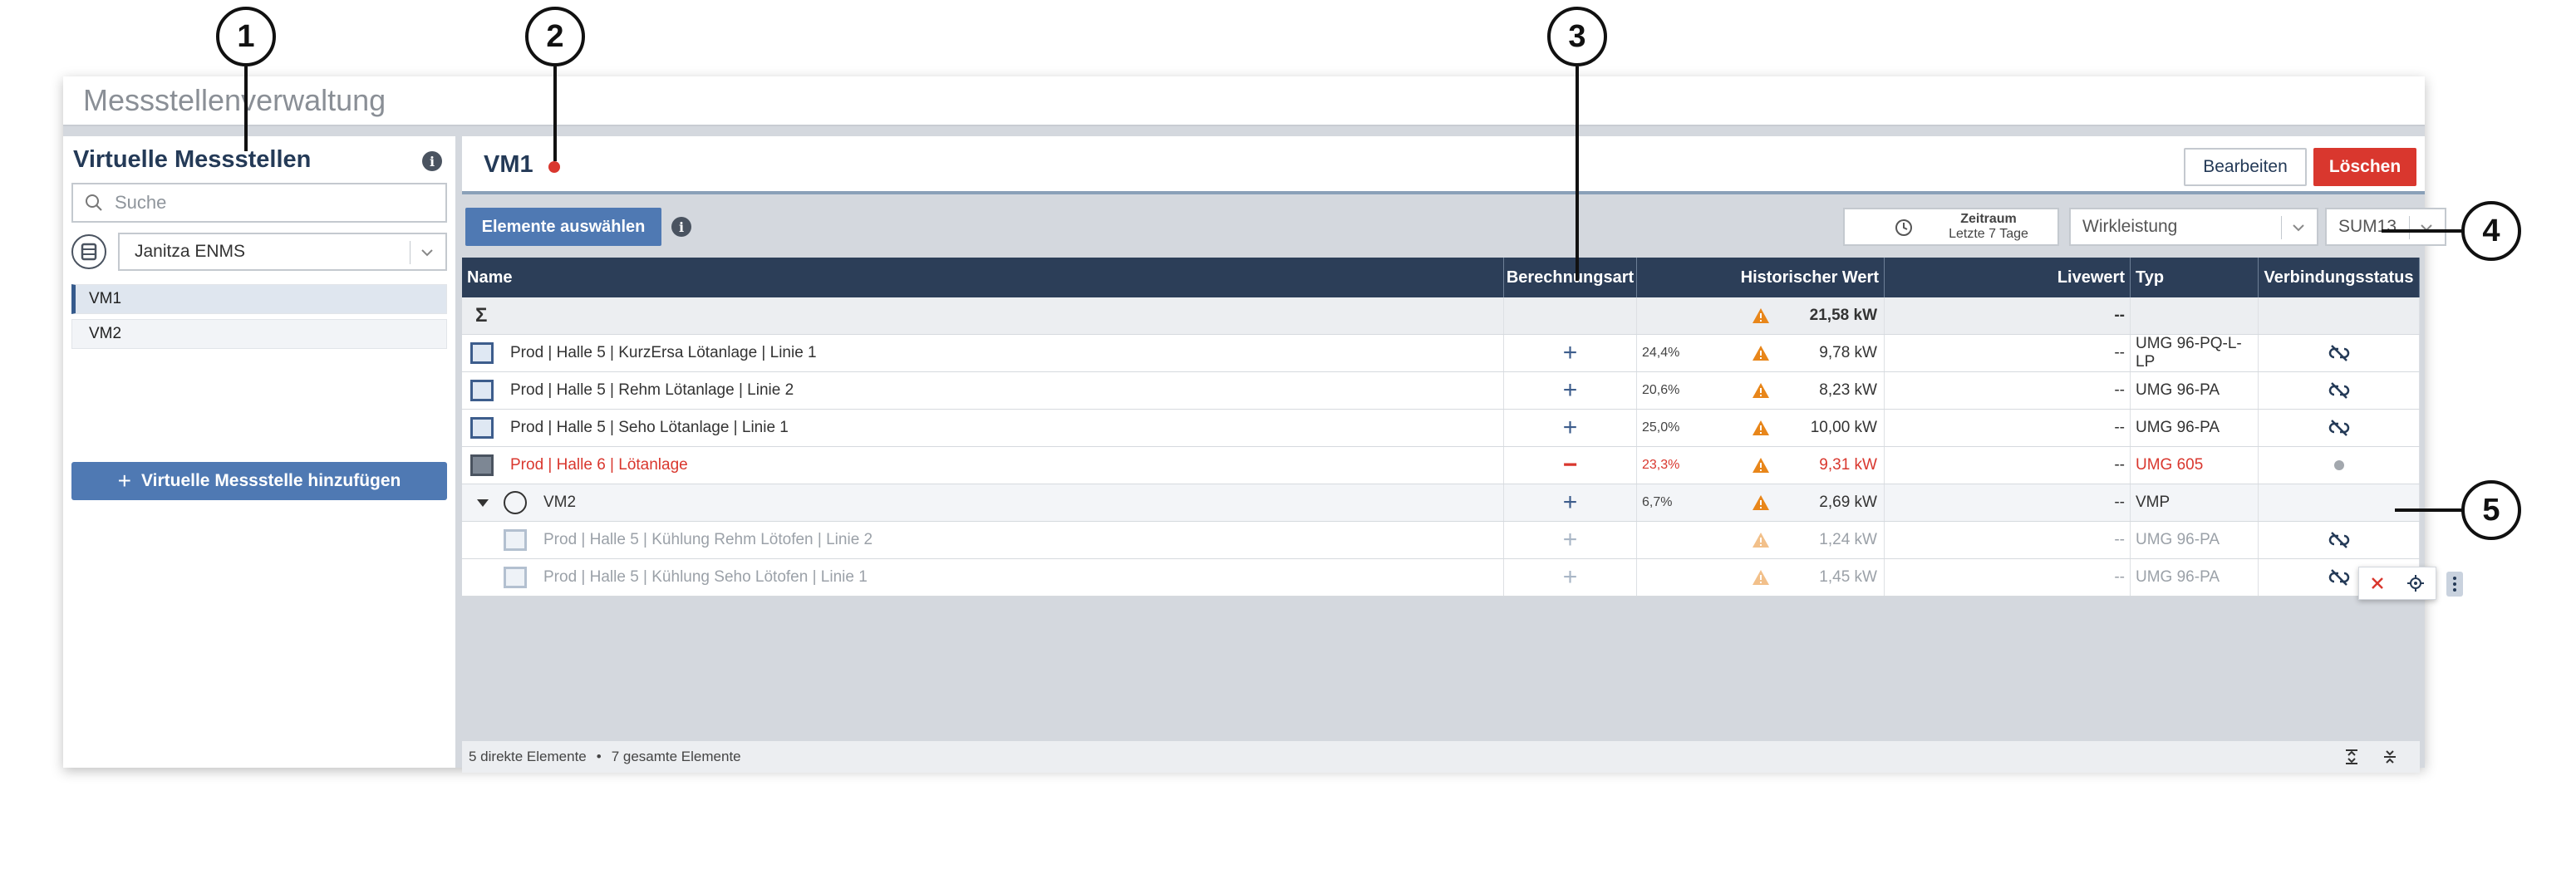 This screenshot has height=889, width=2576. I want to click on source-select-value: Janitza ENMS, so click(190, 251).